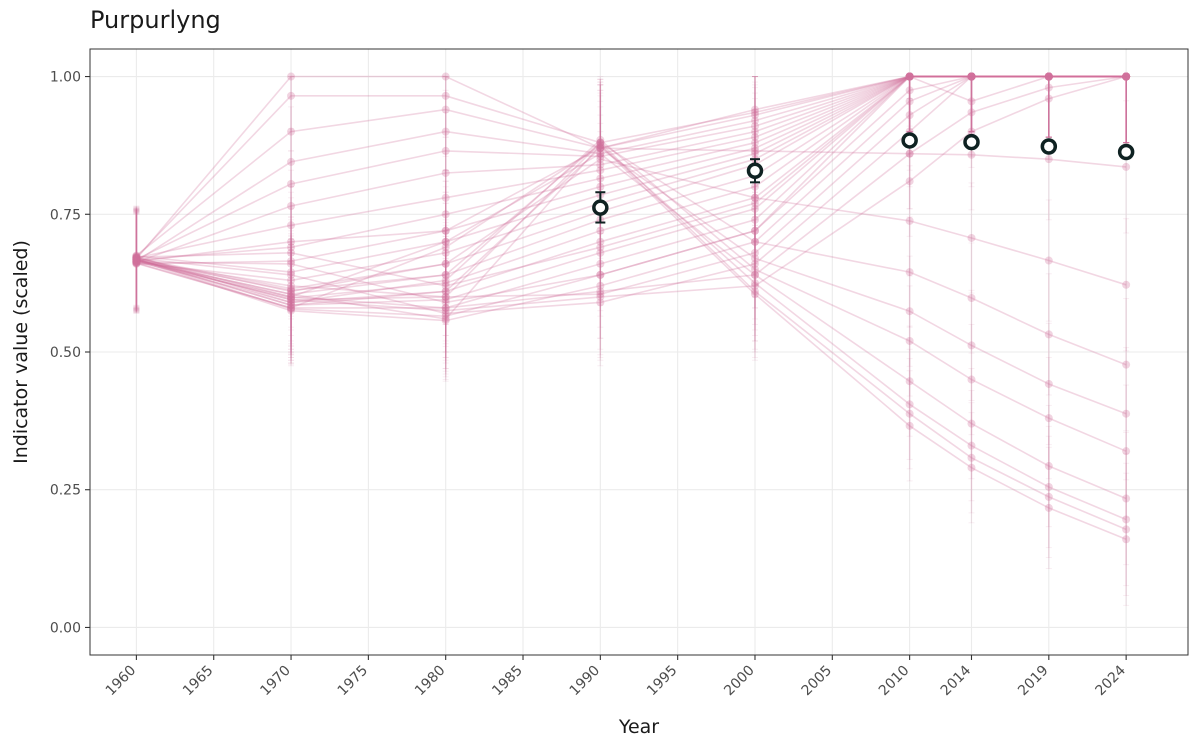  What do you see at coordinates (631, 225) in the screenshot?
I see `trajectory-line` at bounding box center [631, 225].